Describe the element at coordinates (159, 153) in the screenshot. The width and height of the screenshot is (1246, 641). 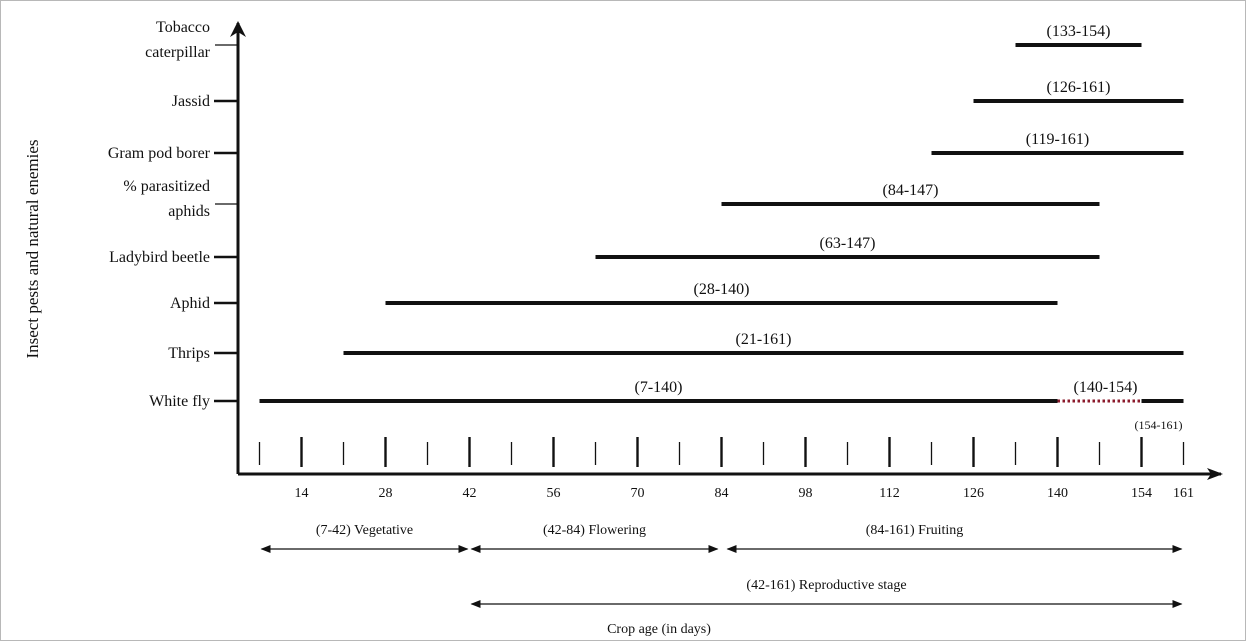
I see `row-label: Gram pod borer` at that location.